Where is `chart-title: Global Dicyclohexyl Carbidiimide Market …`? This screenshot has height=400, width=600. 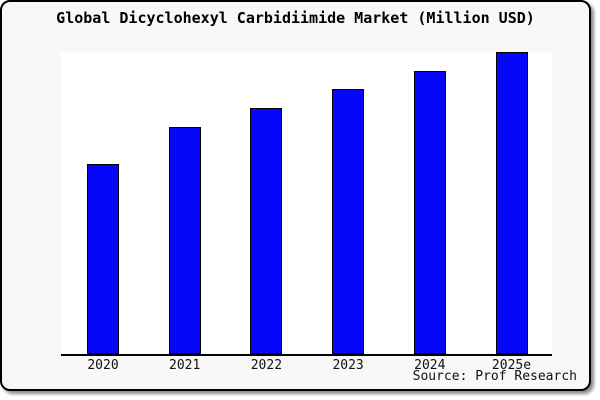 chart-title: Global Dicyclohexyl Carbidiimide Market … is located at coordinates (295, 18).